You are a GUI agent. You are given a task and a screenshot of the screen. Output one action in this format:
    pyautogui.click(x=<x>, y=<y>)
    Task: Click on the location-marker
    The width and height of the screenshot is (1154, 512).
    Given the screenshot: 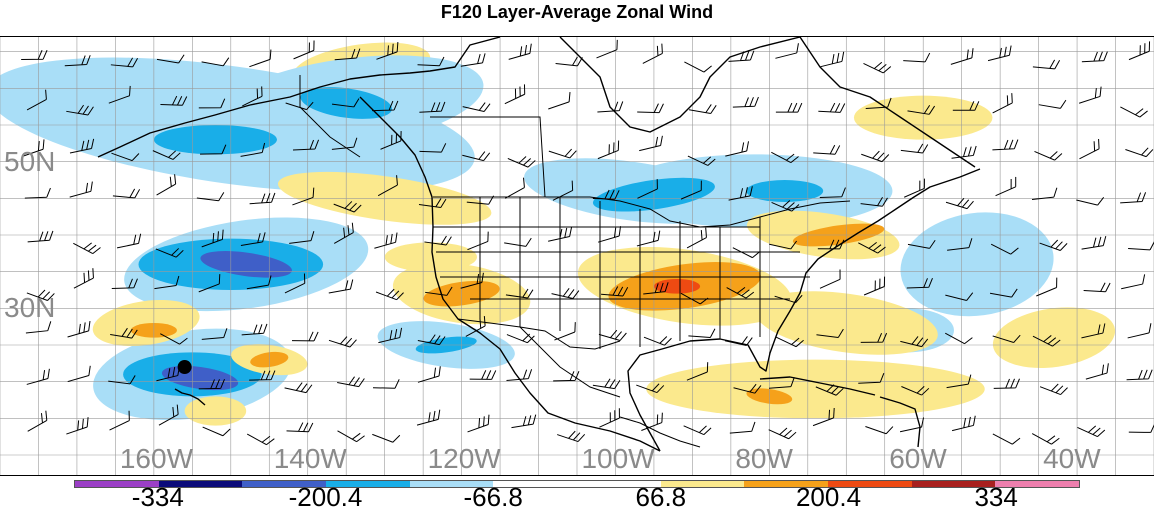 What is the action you would take?
    pyautogui.click(x=184, y=367)
    